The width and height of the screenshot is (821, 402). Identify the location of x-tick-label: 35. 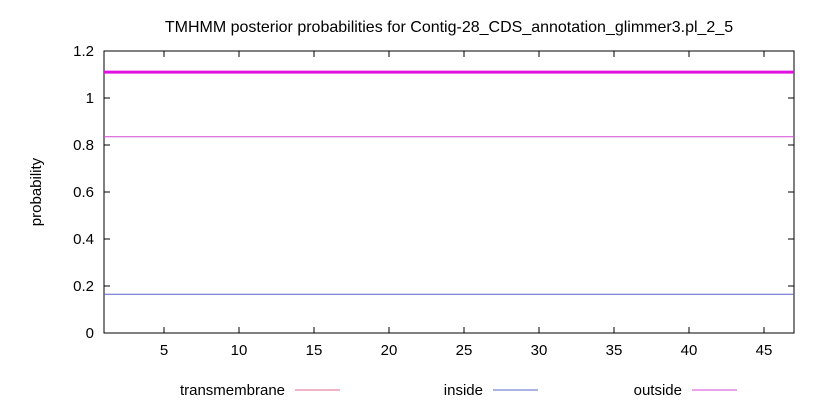
(614, 350).